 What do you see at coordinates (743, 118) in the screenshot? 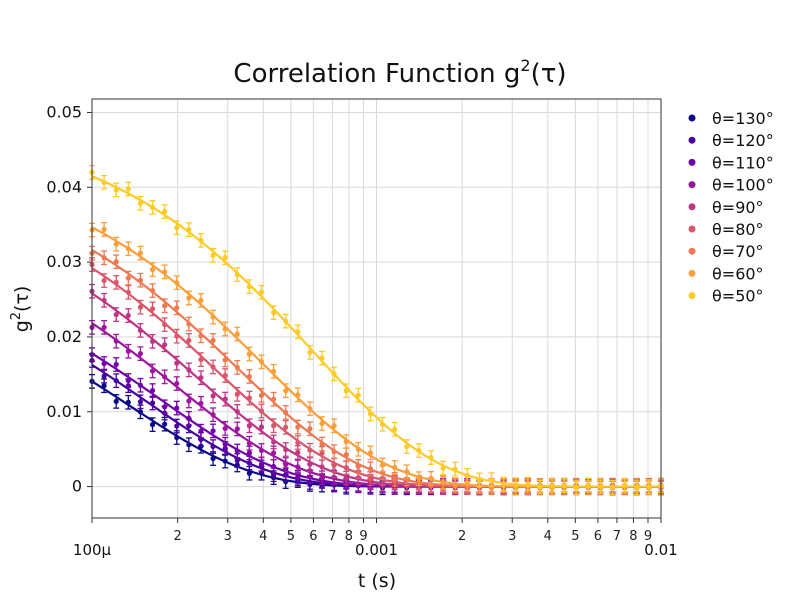
I see `legend-label: θ=130°` at bounding box center [743, 118].